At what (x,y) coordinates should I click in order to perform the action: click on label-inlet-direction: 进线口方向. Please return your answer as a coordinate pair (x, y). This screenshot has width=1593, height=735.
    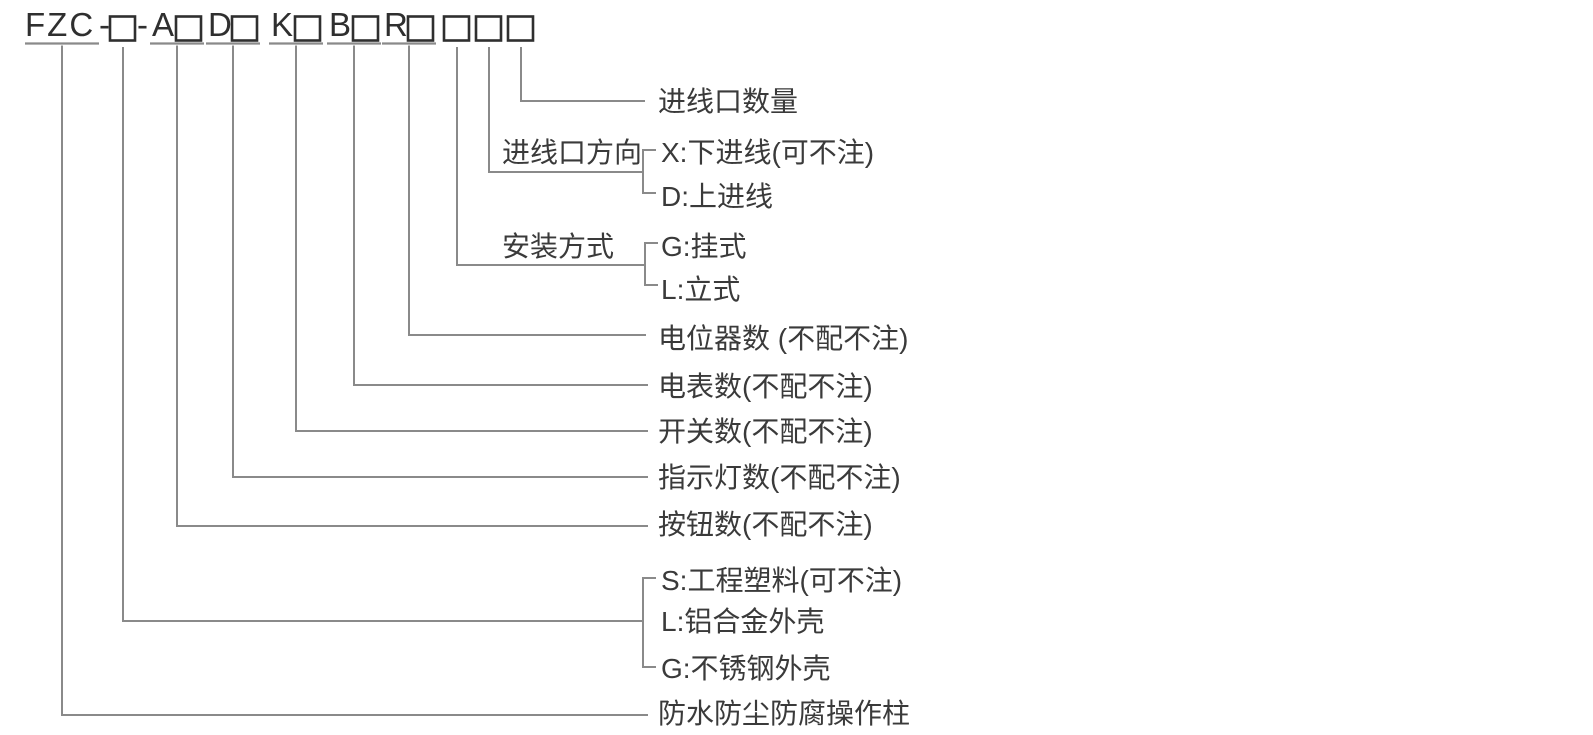
    Looking at the image, I should click on (572, 152).